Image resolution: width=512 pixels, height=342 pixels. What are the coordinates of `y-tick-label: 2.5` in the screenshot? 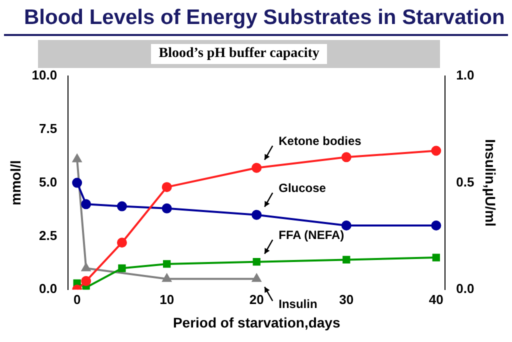 It's located at (48, 235).